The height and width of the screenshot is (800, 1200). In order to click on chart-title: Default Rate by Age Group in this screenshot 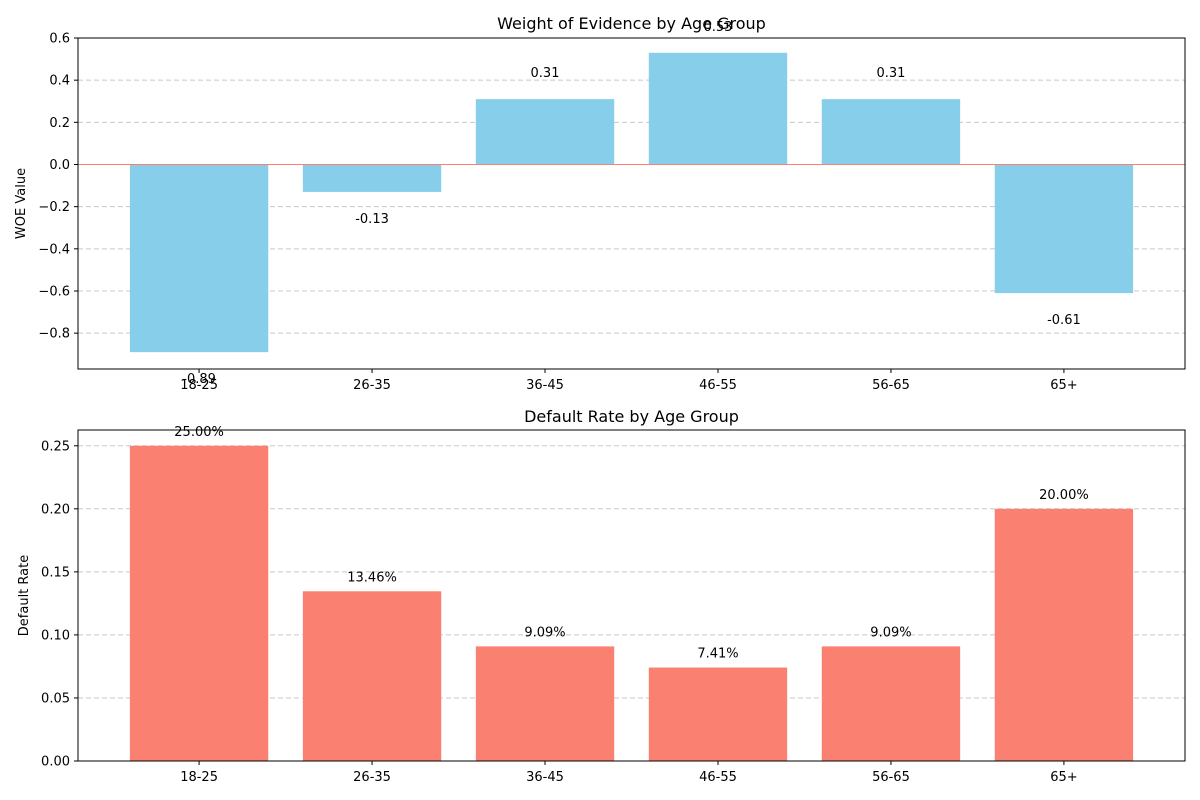, I will do `click(631, 416)`.